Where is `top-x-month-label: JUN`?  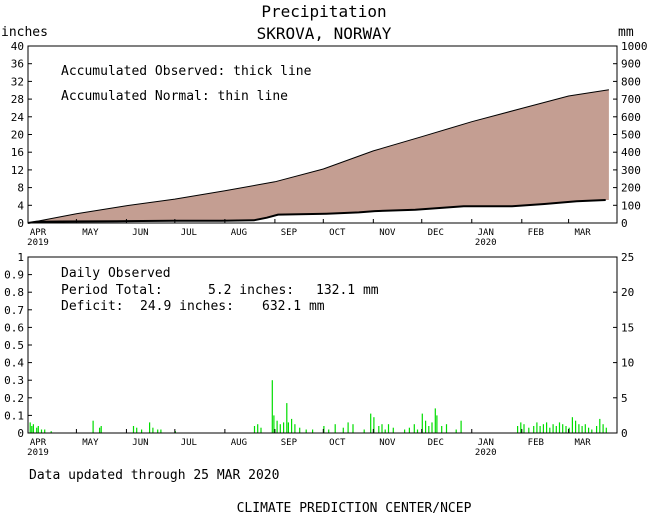 top-x-month-label: JUN is located at coordinates (140, 233).